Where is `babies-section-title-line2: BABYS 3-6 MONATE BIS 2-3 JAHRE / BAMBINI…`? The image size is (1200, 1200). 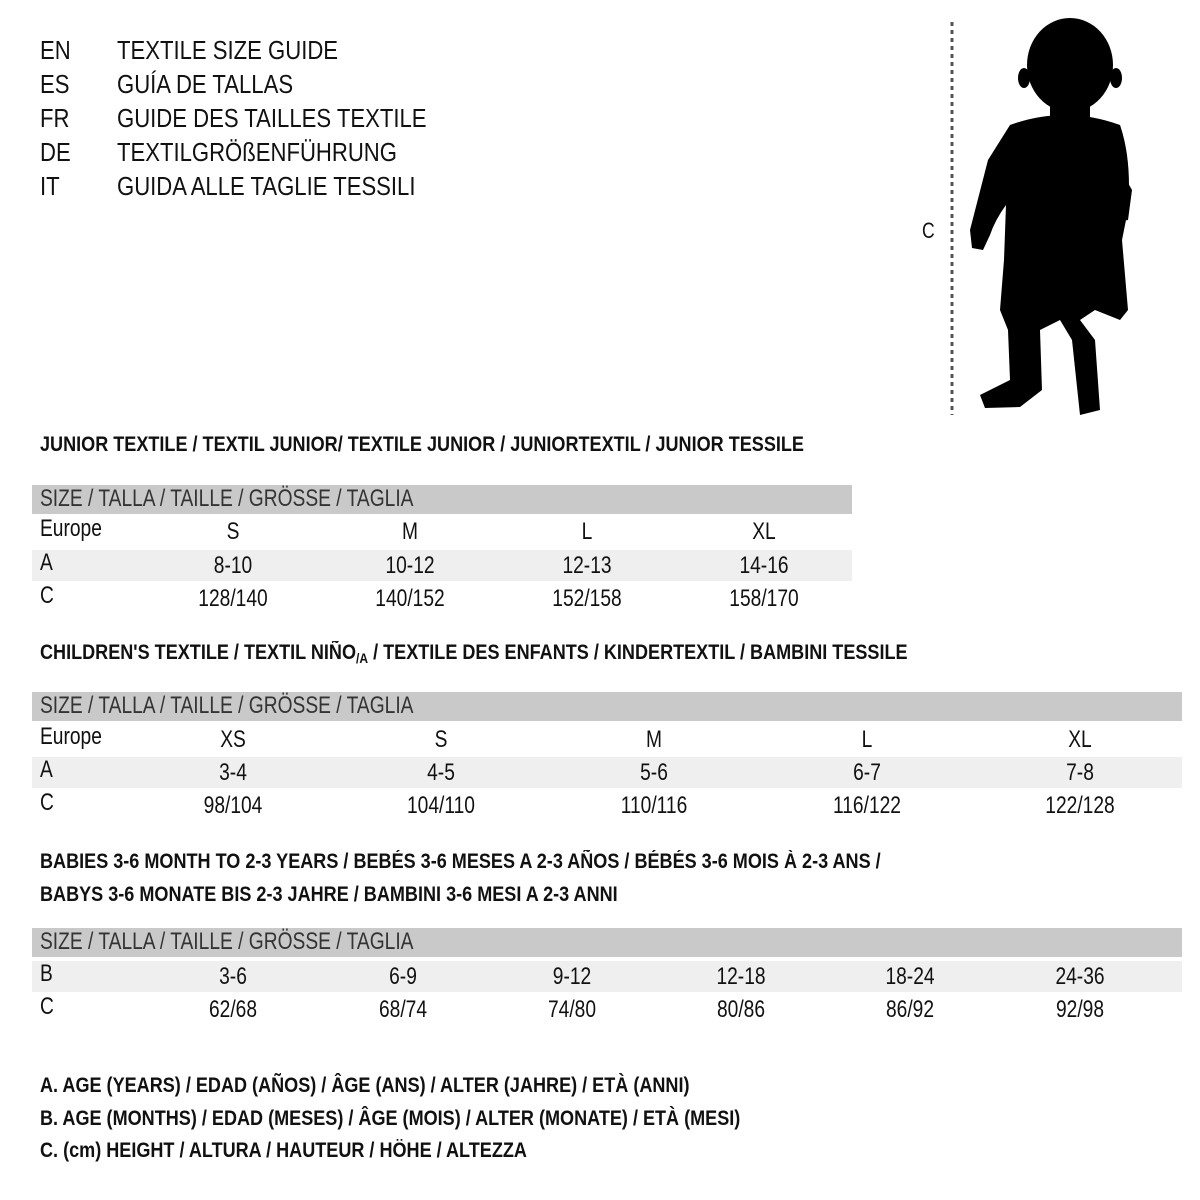
babies-section-title-line2: BABYS 3-6 MONATE BIS 2-3 JAHRE / BAMBINI… is located at coordinates (329, 894).